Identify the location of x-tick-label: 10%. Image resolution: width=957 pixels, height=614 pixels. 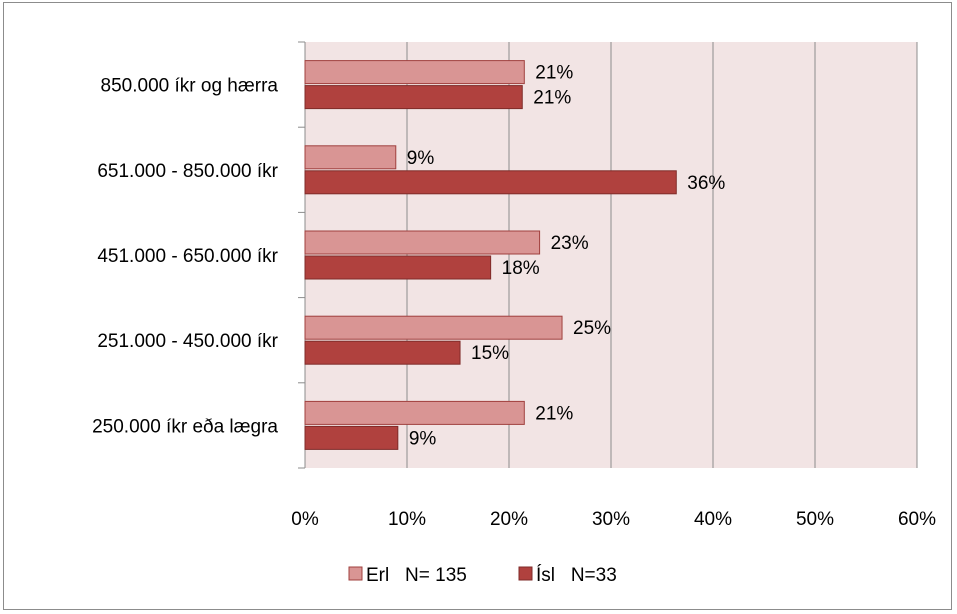
(407, 519).